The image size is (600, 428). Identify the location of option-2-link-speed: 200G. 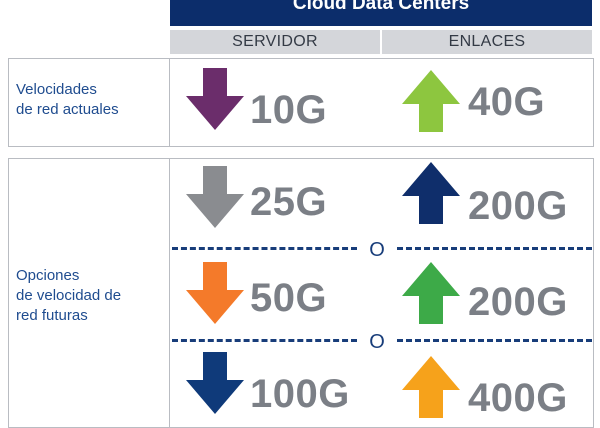
(518, 302).